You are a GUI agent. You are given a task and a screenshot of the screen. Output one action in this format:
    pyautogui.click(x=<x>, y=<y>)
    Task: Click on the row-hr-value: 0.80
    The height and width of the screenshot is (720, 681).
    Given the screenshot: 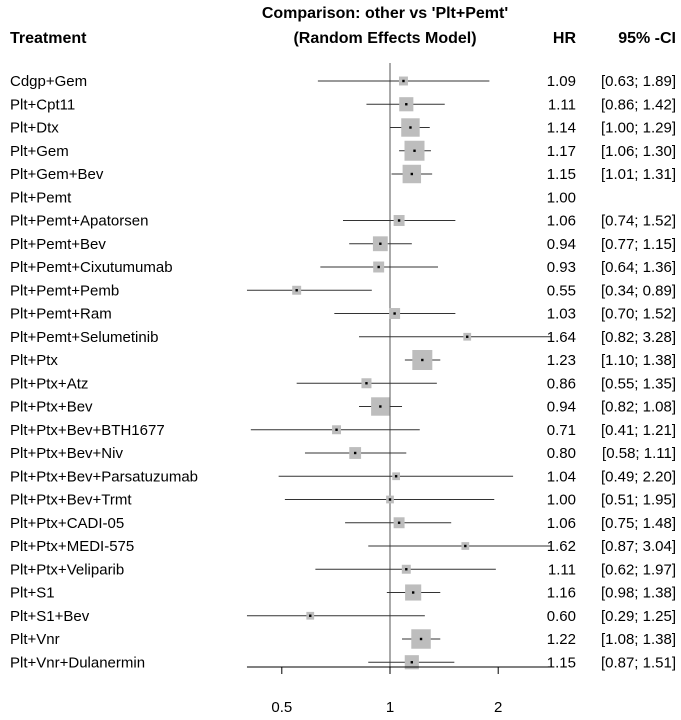 What is the action you would take?
    pyautogui.click(x=561, y=453)
    